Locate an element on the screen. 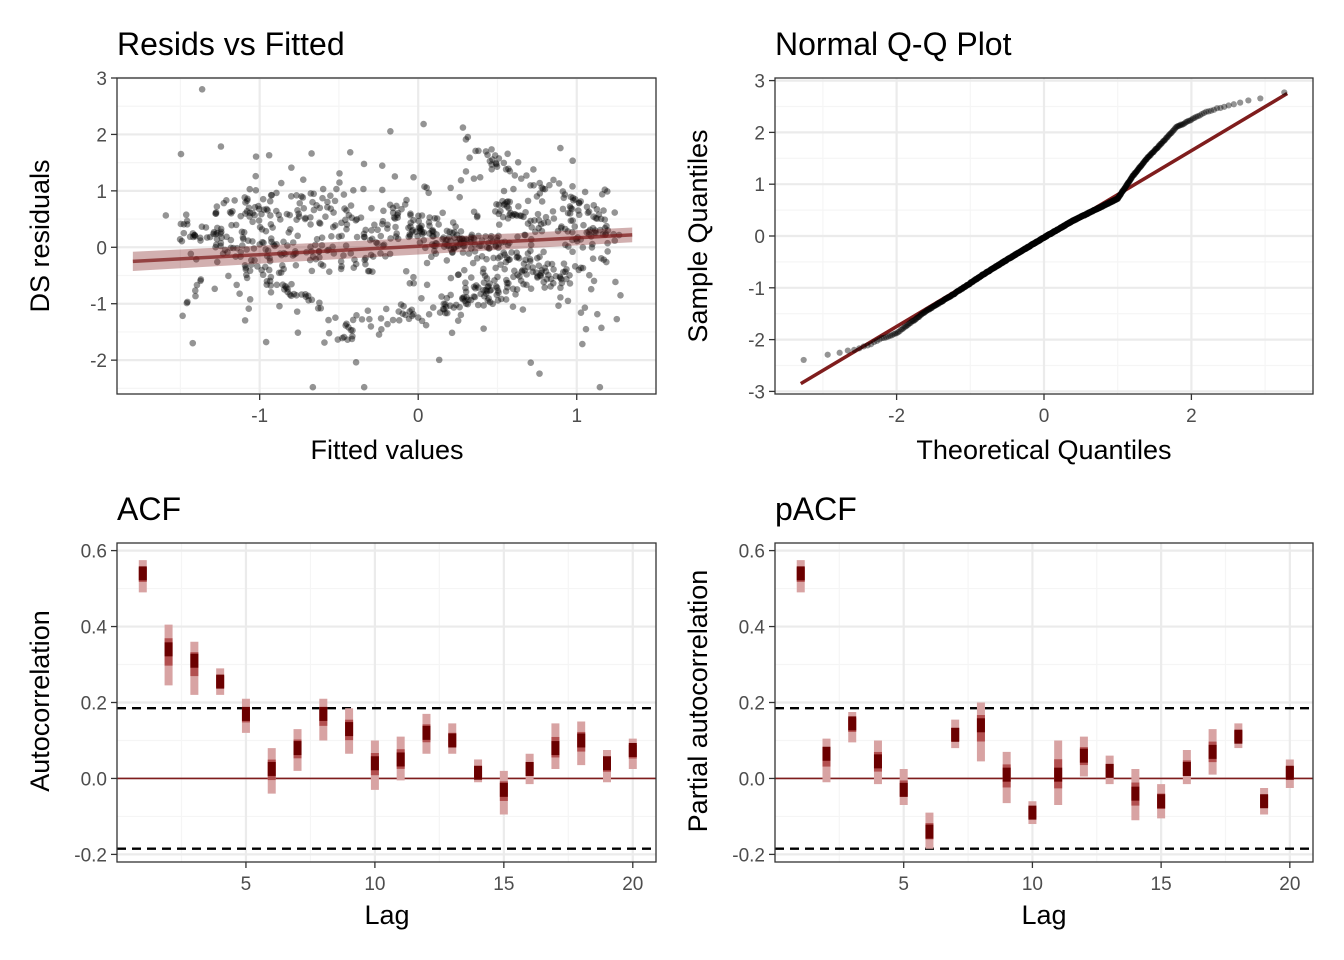 The width and height of the screenshot is (1344, 960). x-tick-label: 1 is located at coordinates (576, 416).